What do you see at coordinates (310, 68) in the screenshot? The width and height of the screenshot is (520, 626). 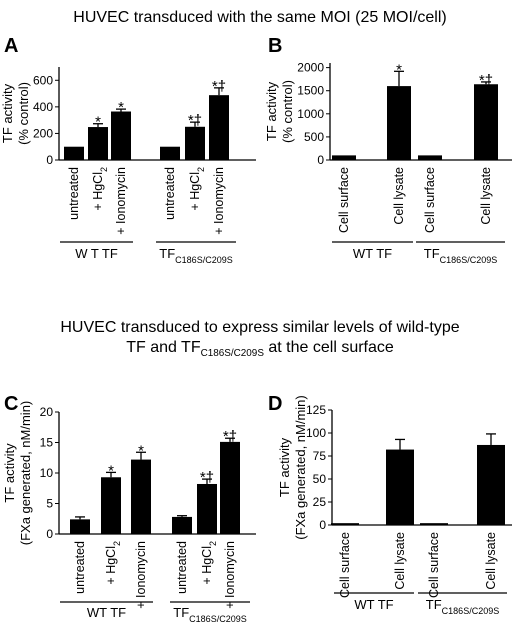 I see `y-tick-label: 2000` at bounding box center [310, 68].